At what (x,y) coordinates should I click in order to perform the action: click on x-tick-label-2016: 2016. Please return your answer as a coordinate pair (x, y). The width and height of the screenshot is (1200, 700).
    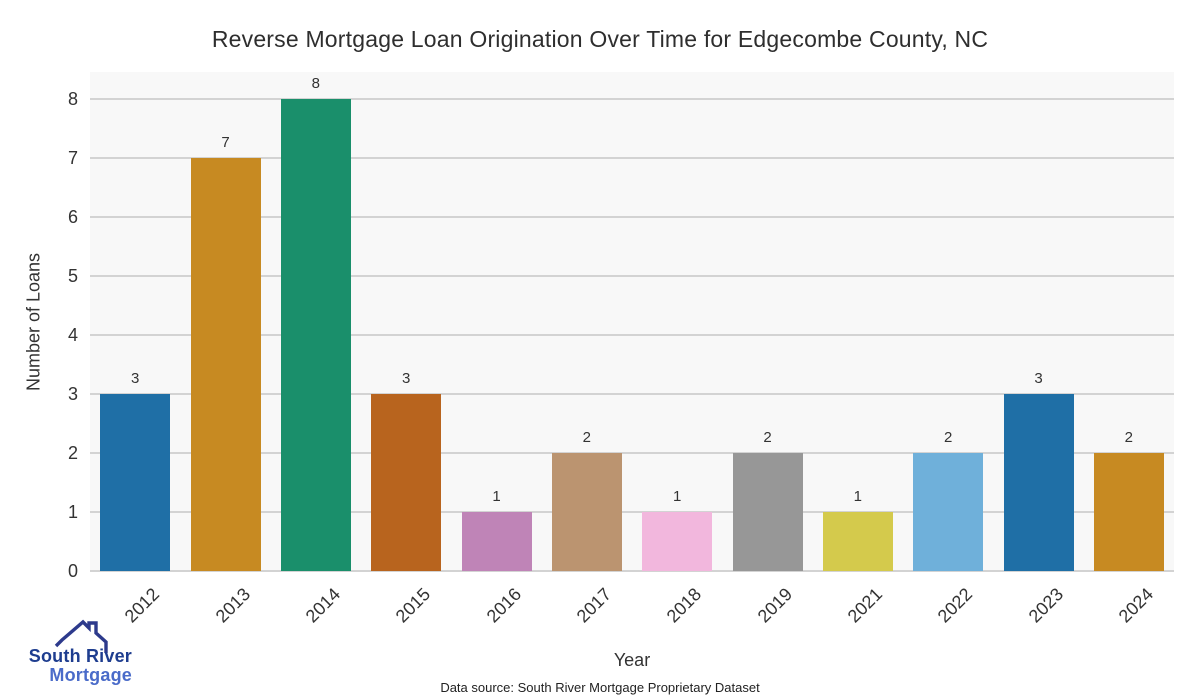
    Looking at the image, I should click on (503, 605).